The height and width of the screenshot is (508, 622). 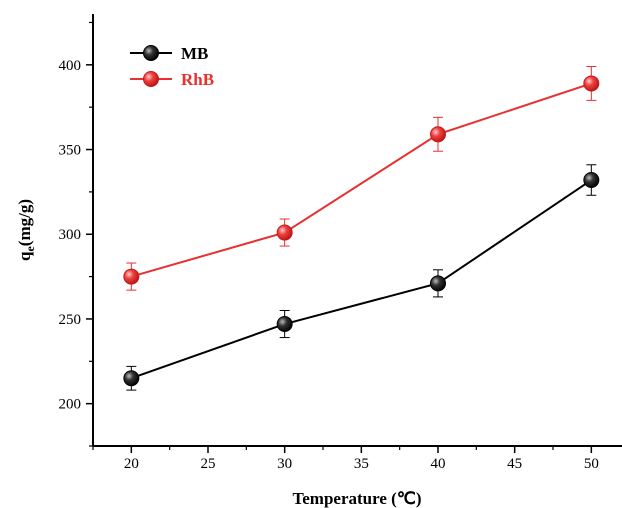 I want to click on legend-marker-rhb, so click(x=151, y=79).